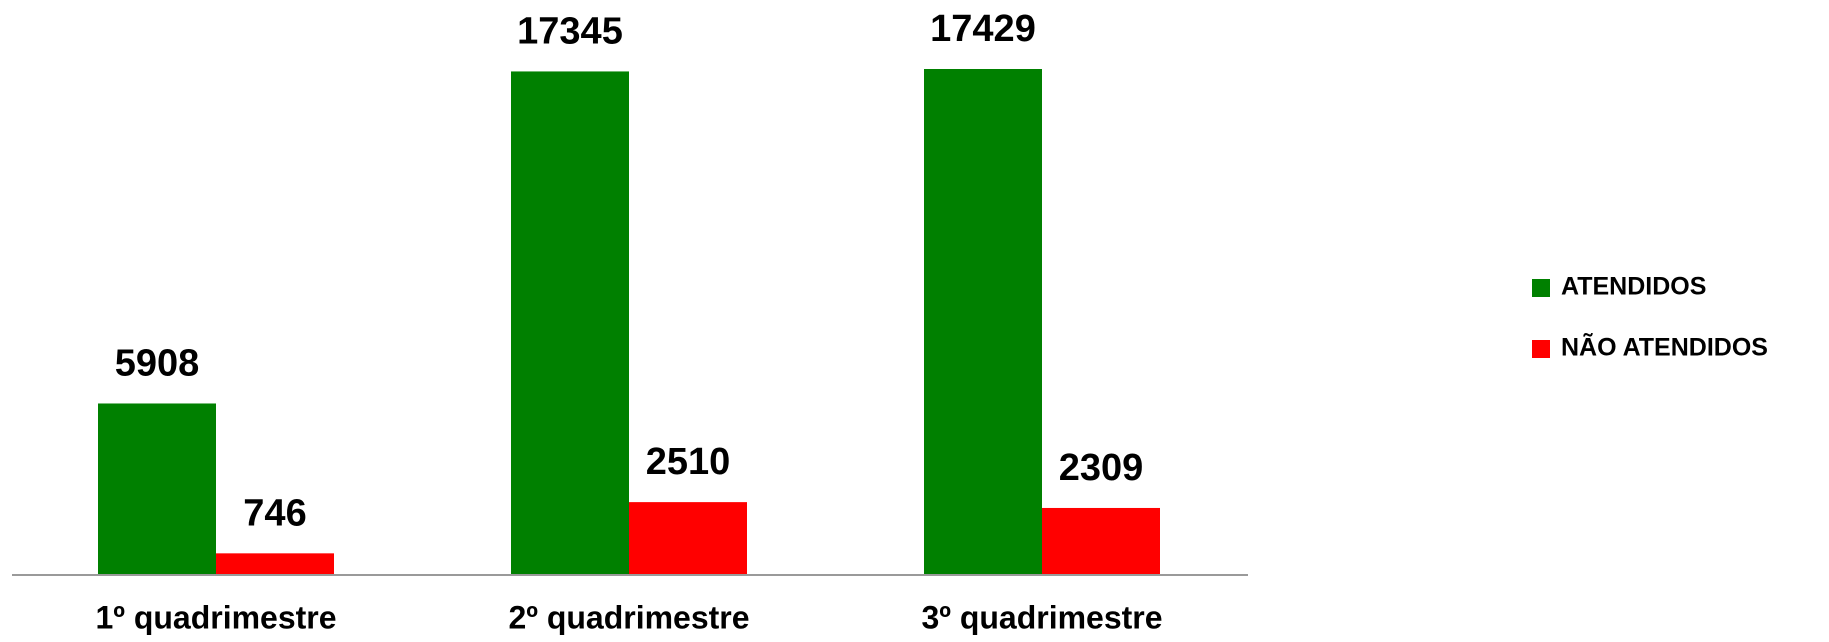 This screenshot has width=1829, height=642. Describe the element at coordinates (628, 617) in the screenshot. I see `x-tick-label: 2º quadrimestre` at that location.